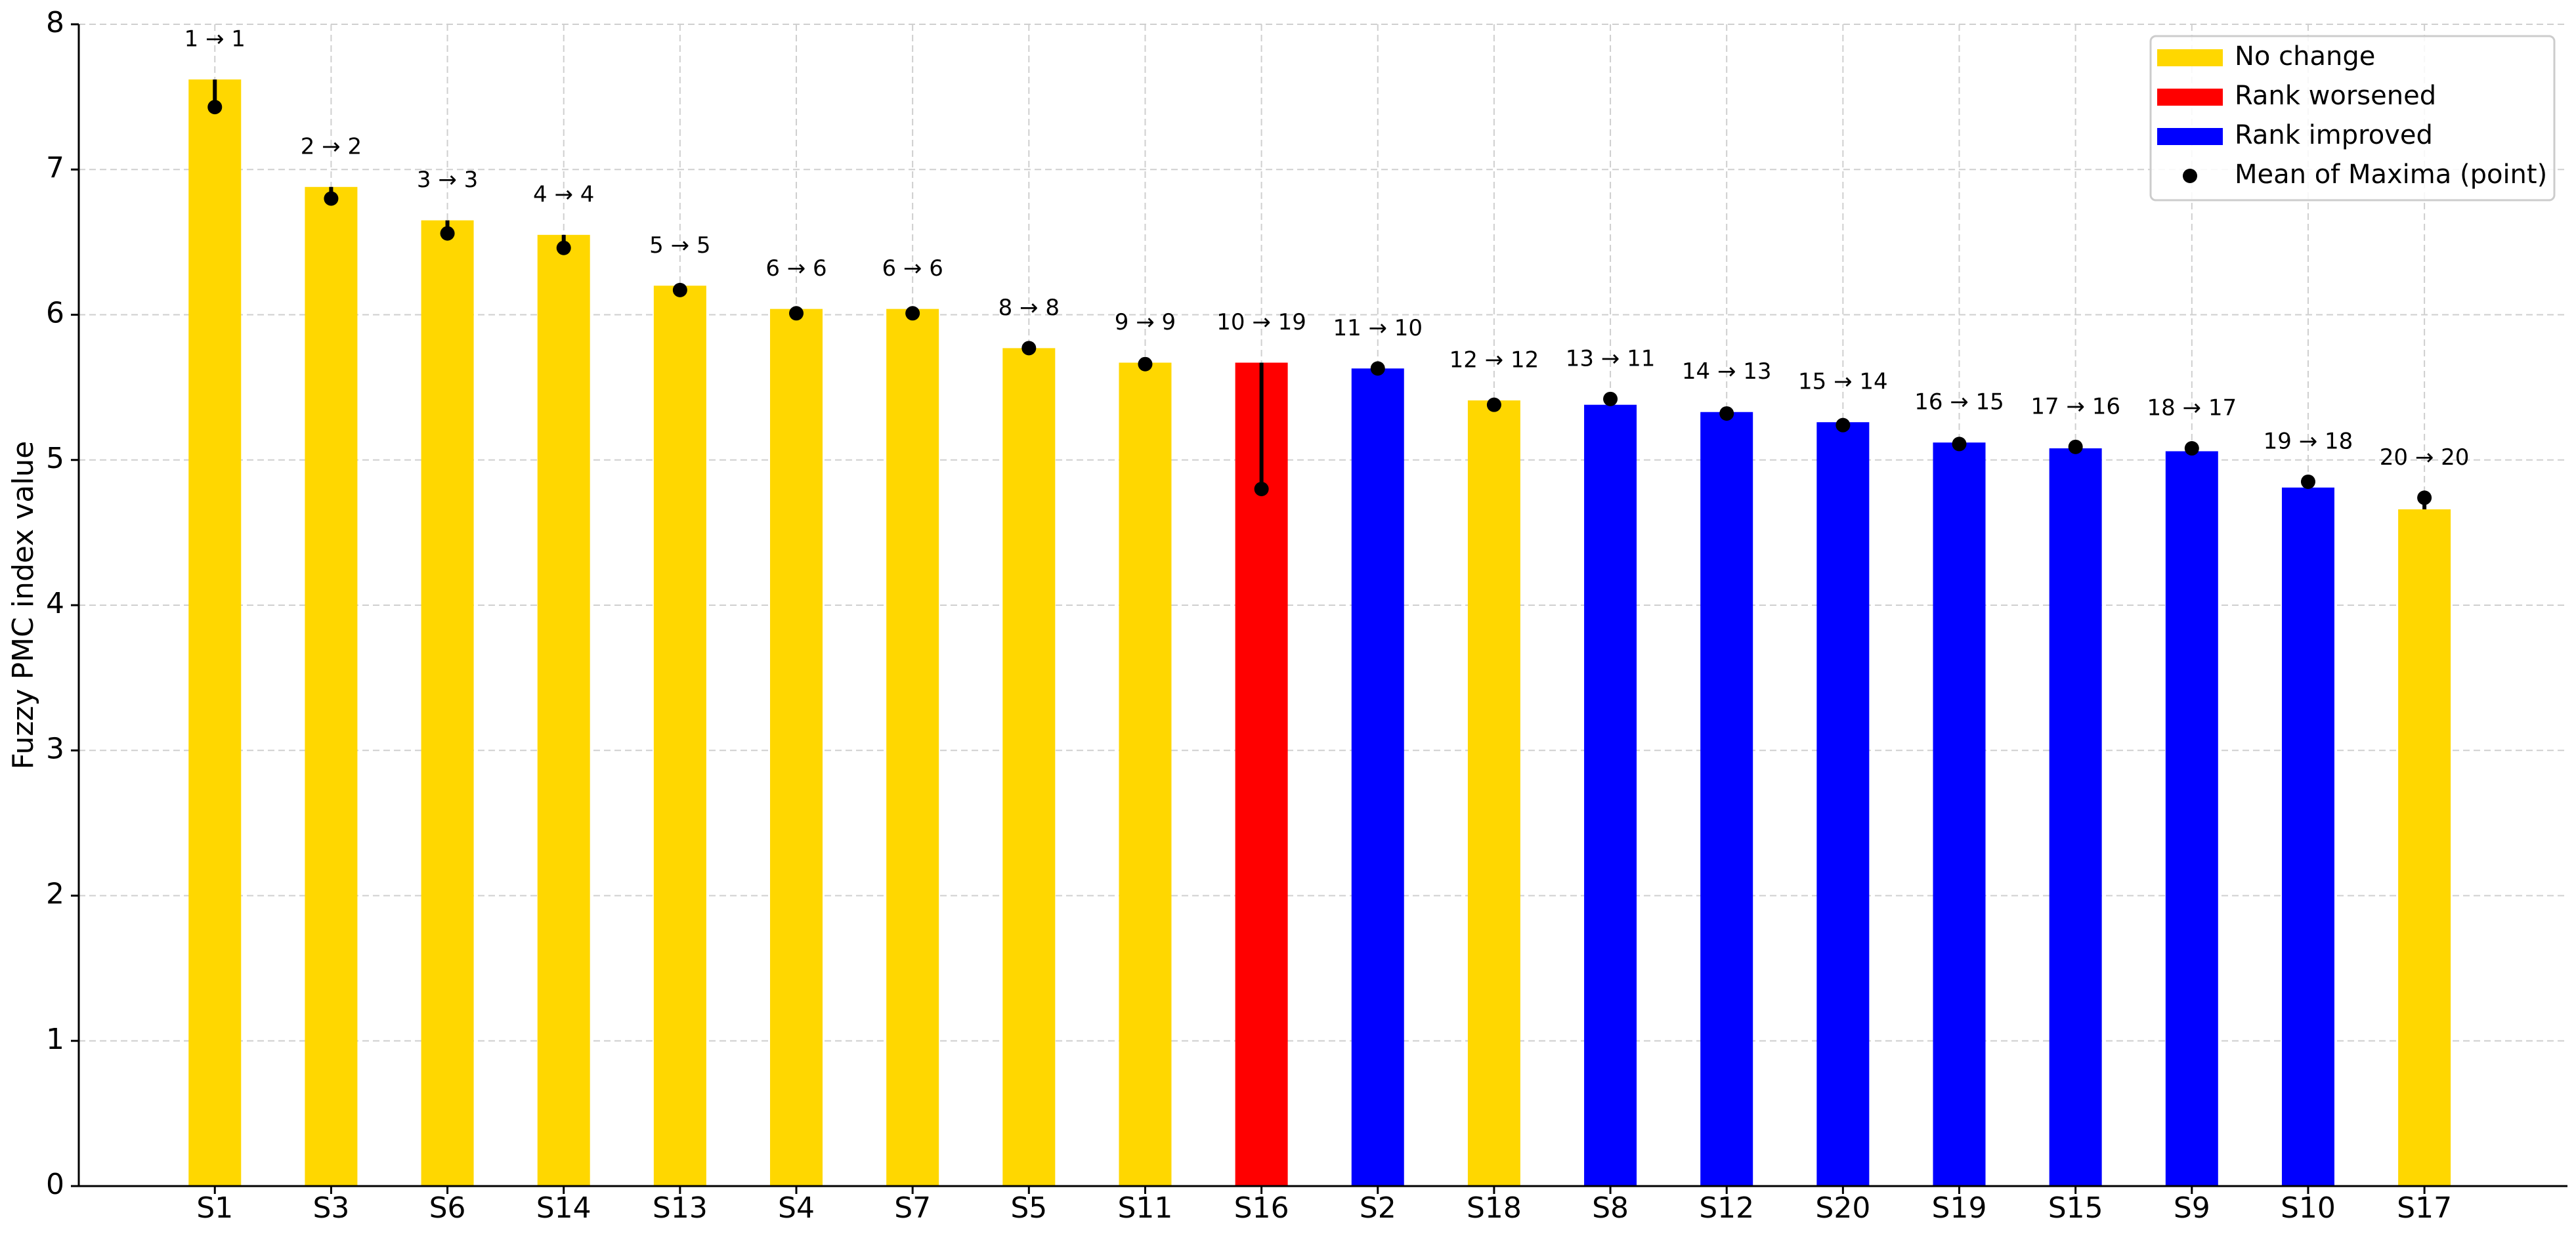 This screenshot has width=2576, height=1234. What do you see at coordinates (563, 1208) in the screenshot?
I see `x-tick-label: S14` at bounding box center [563, 1208].